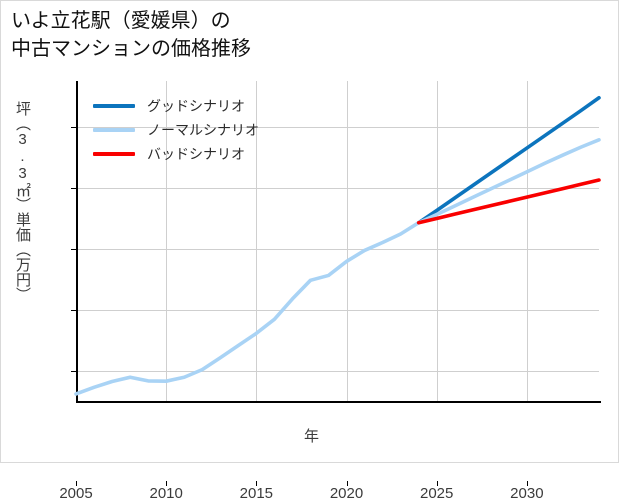  I want to click on legend-item-label: ノーマルシナリオ, so click(203, 130).